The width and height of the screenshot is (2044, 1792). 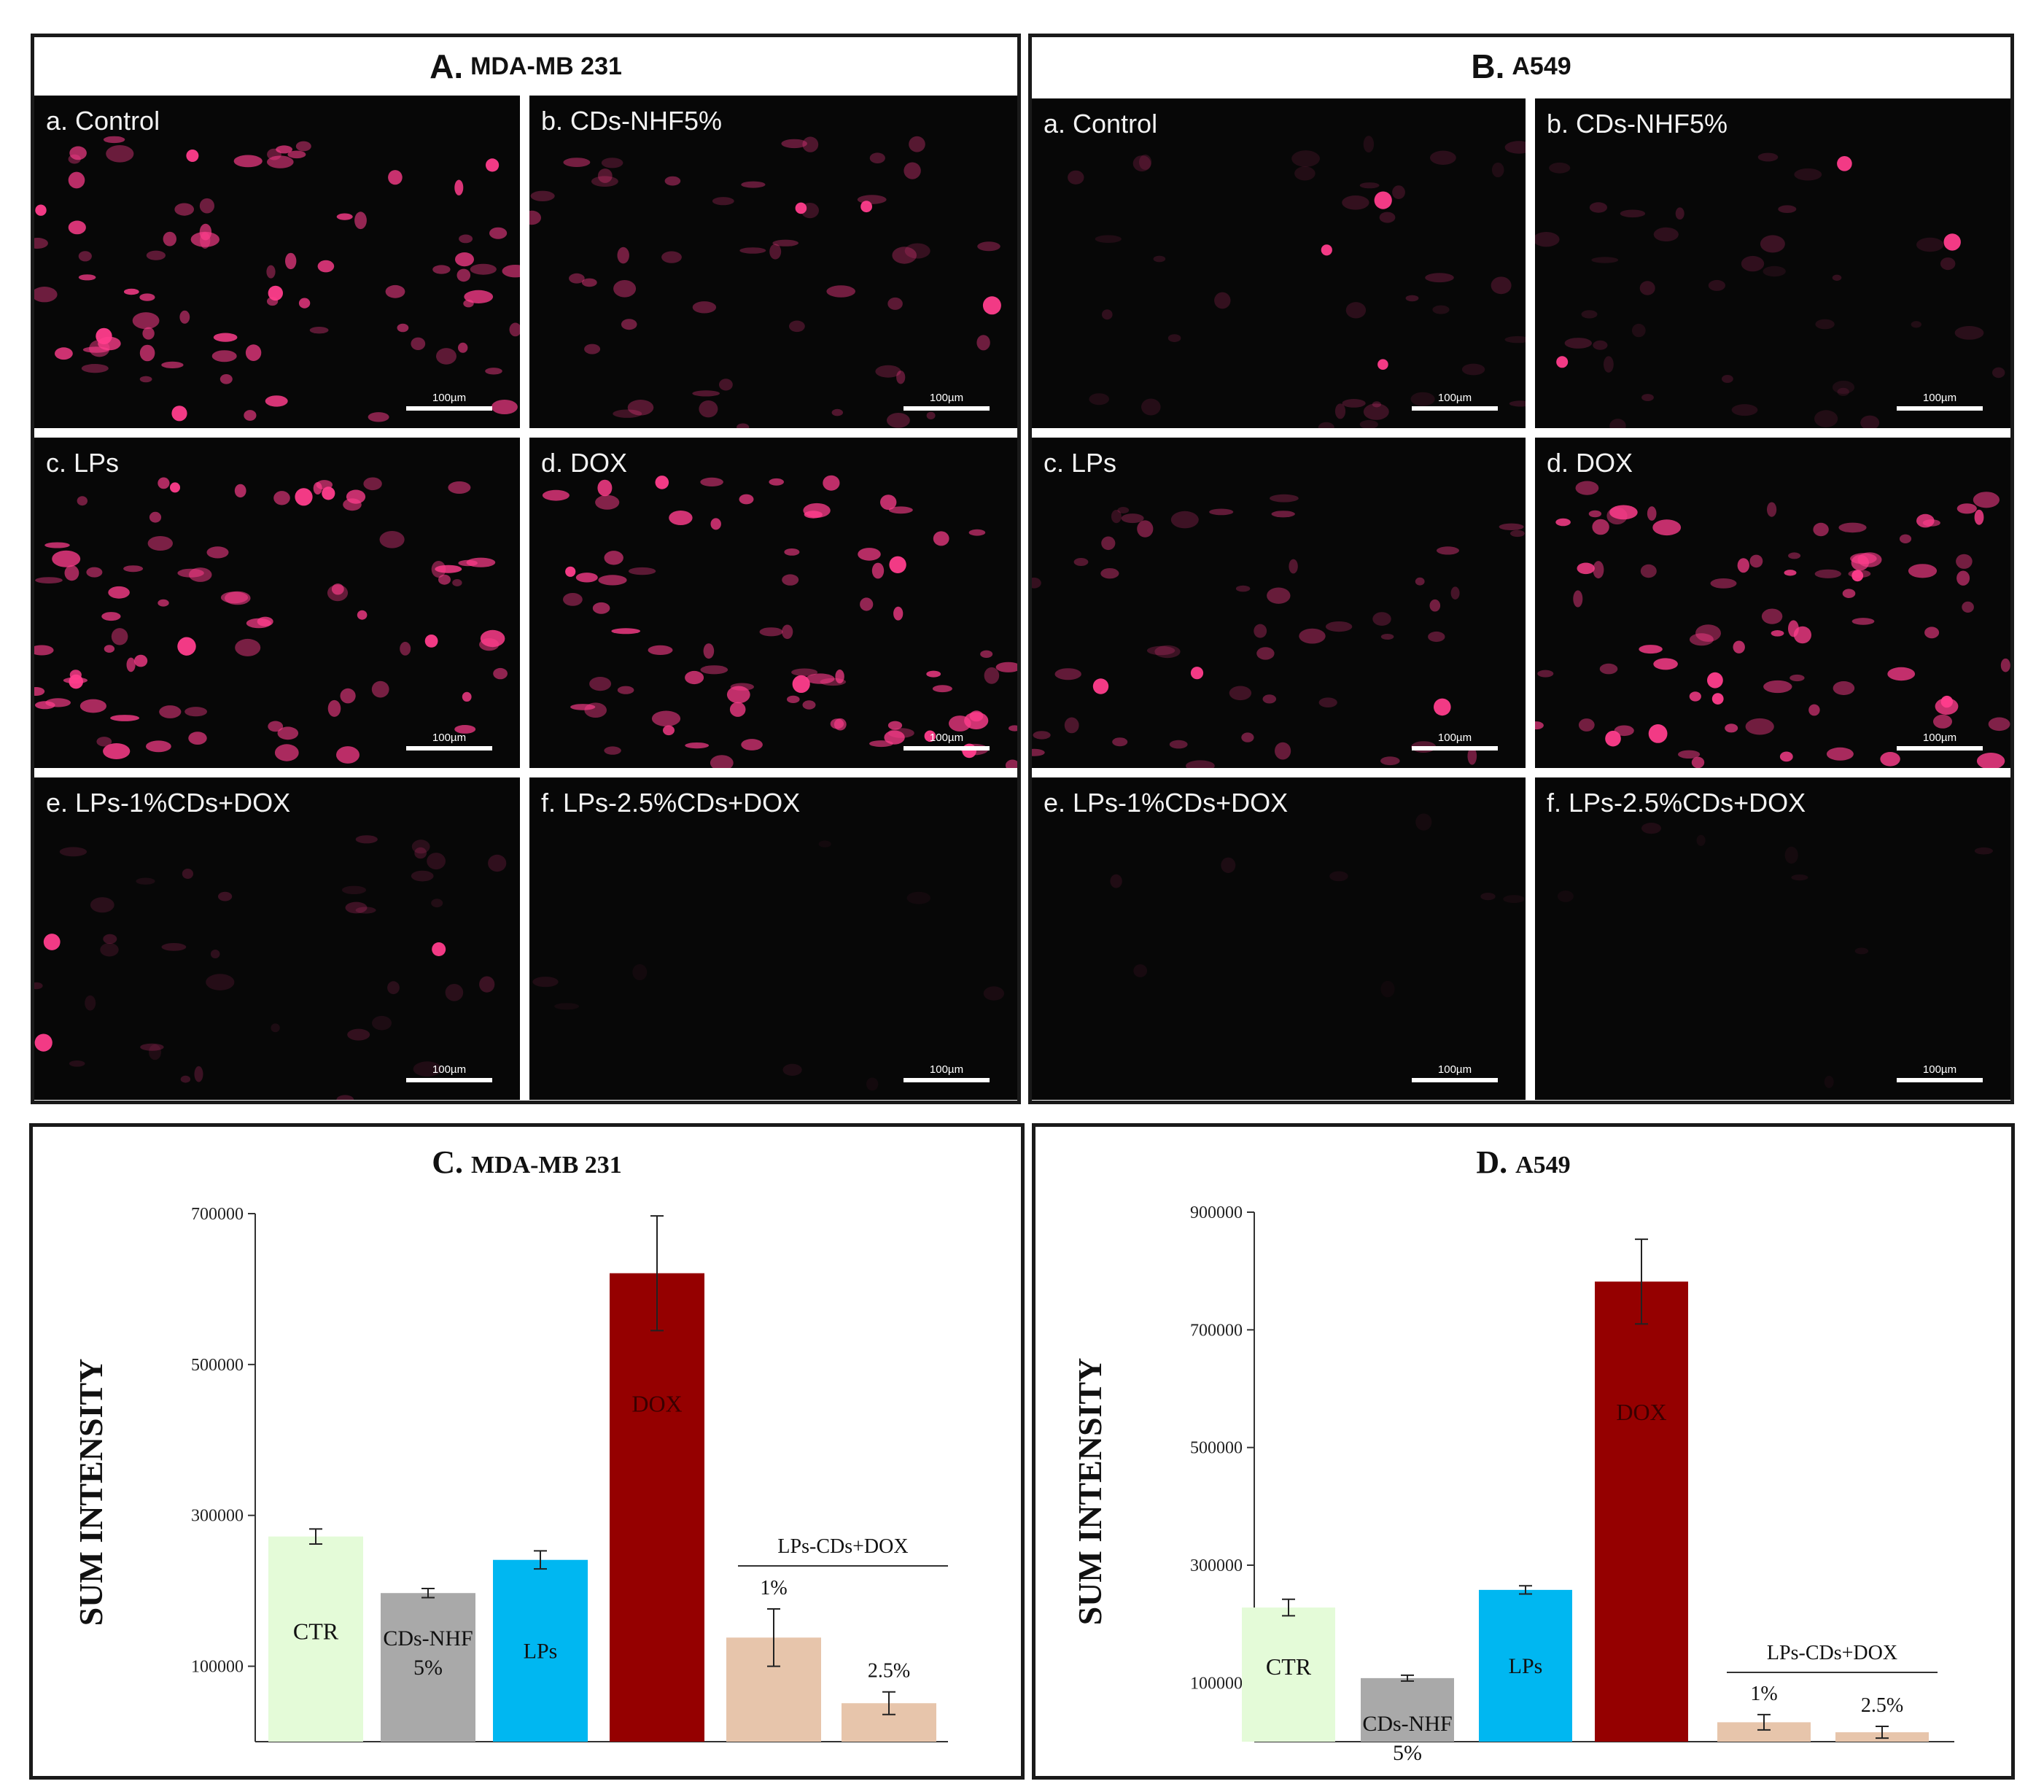 I want to click on chart-title: C. MDA-MB 231, so click(x=527, y=1162).